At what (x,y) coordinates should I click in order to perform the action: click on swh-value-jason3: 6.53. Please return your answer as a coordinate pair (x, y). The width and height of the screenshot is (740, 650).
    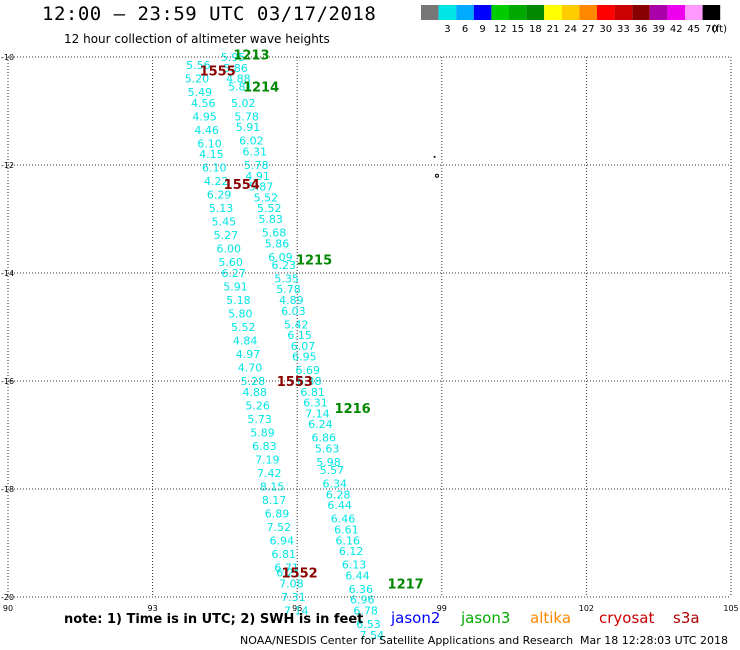
    Looking at the image, I should click on (368, 624).